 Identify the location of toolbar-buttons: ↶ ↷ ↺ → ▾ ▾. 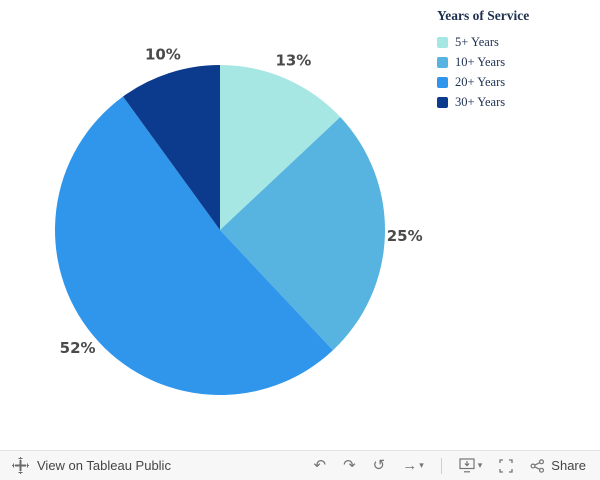
(450, 465).